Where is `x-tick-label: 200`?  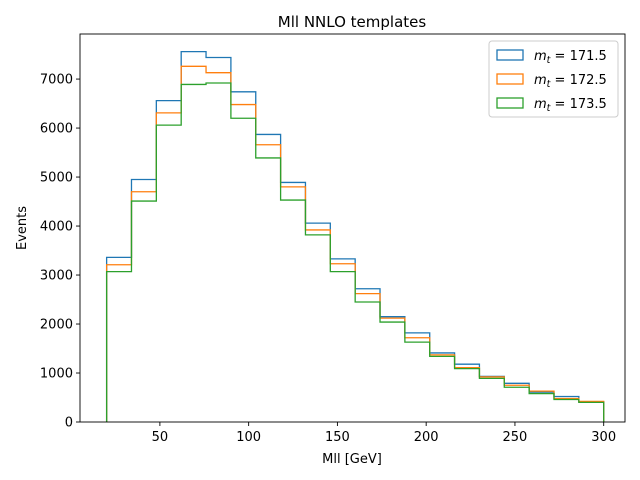 x-tick-label: 200 is located at coordinates (426, 437).